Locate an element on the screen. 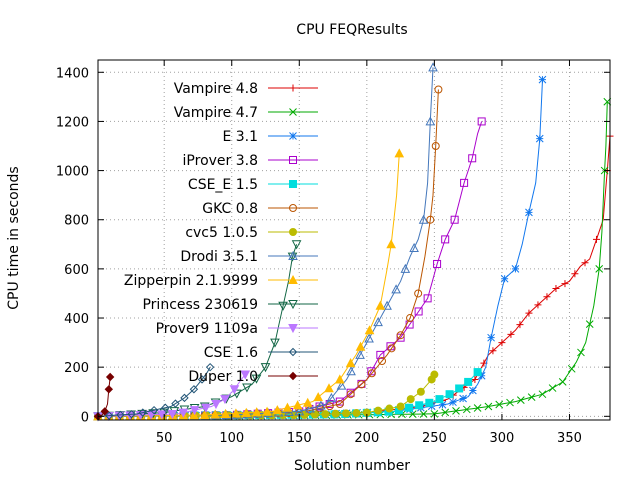  legend-label: Vampire 4.7 is located at coordinates (216, 113).